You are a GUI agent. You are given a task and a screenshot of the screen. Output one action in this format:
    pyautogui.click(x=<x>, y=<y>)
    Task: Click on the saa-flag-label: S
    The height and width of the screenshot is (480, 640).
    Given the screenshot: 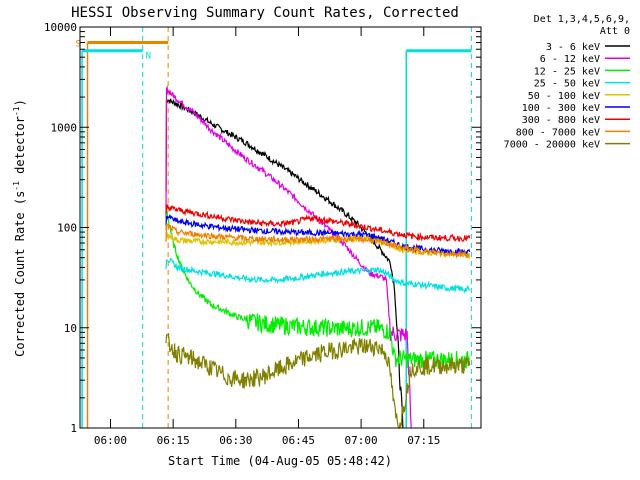 What is the action you would take?
    pyautogui.click(x=78, y=45)
    